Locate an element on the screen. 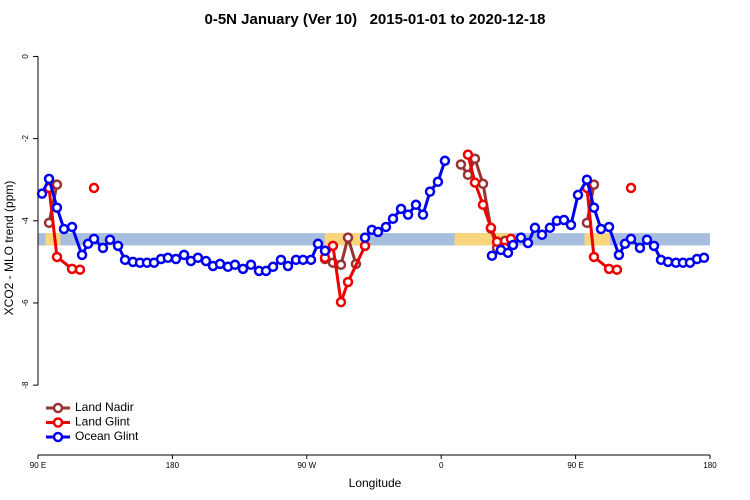  y-axis-label: XCO2 - MLO trend (ppm) is located at coordinates (9, 248).